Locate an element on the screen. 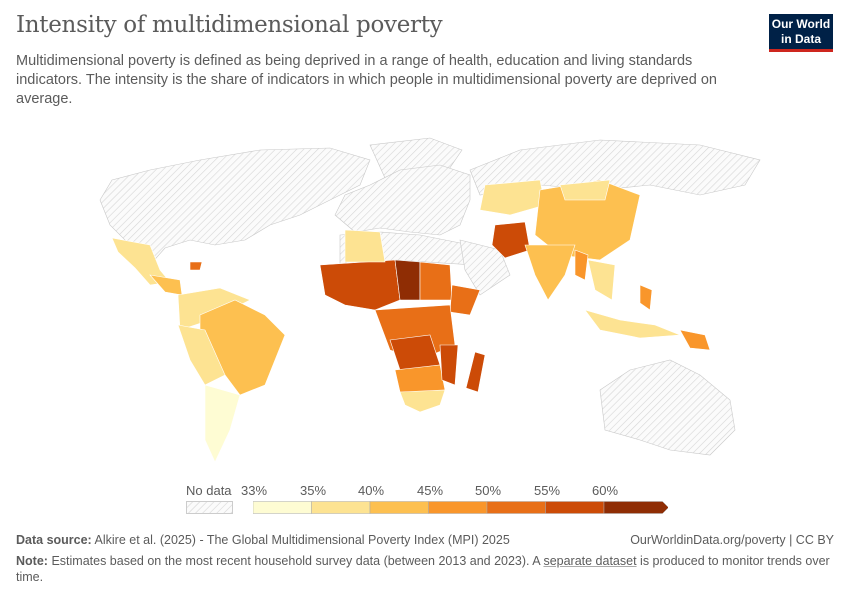 The image size is (850, 600). region-southeast-asia is located at coordinates (601, 280).